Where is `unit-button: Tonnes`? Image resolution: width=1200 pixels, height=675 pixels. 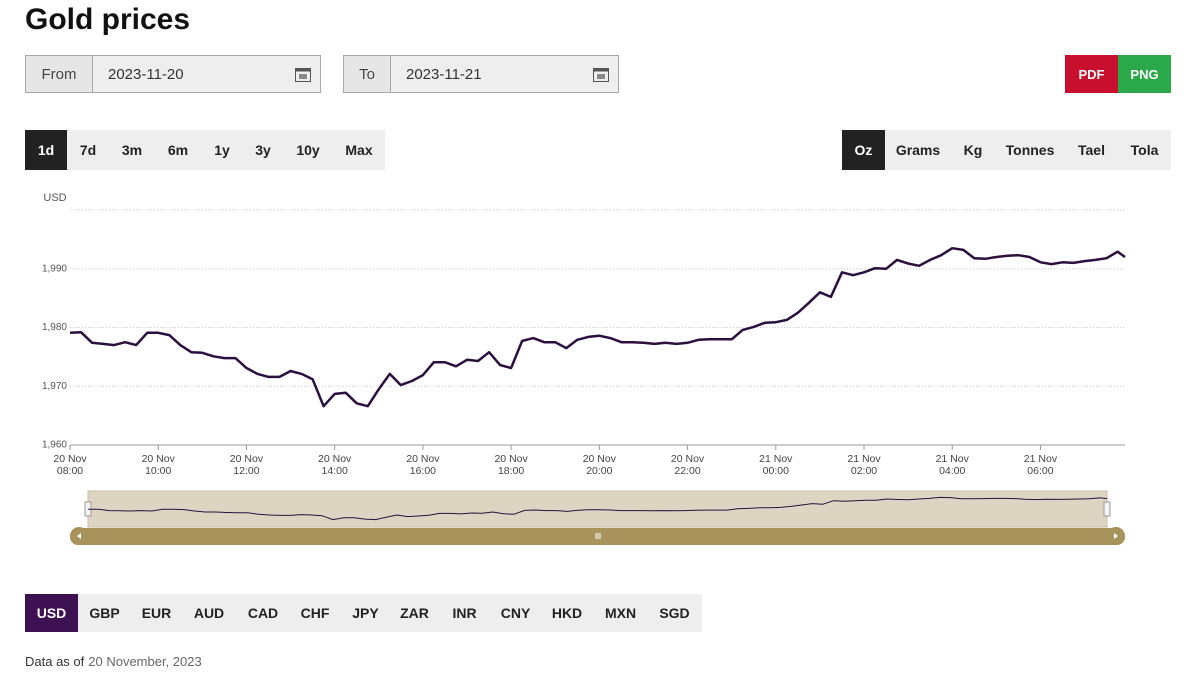
unit-button: Tonnes is located at coordinates (1030, 150).